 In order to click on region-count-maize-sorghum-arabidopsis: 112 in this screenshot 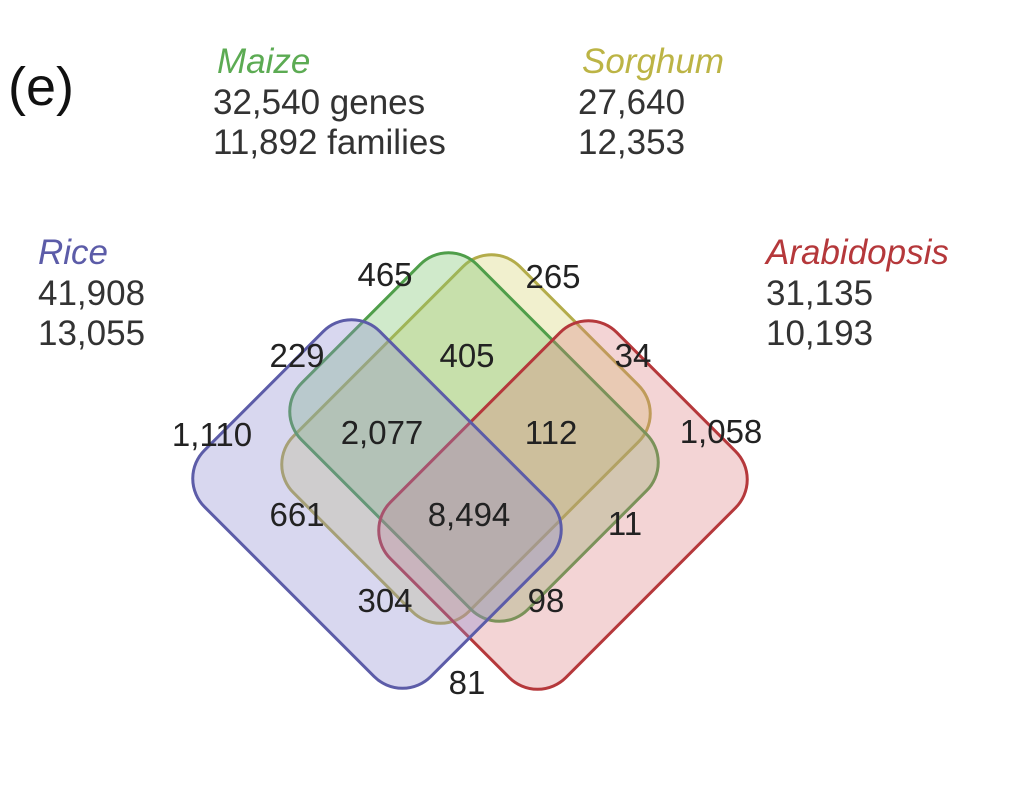, I will do `click(551, 432)`.